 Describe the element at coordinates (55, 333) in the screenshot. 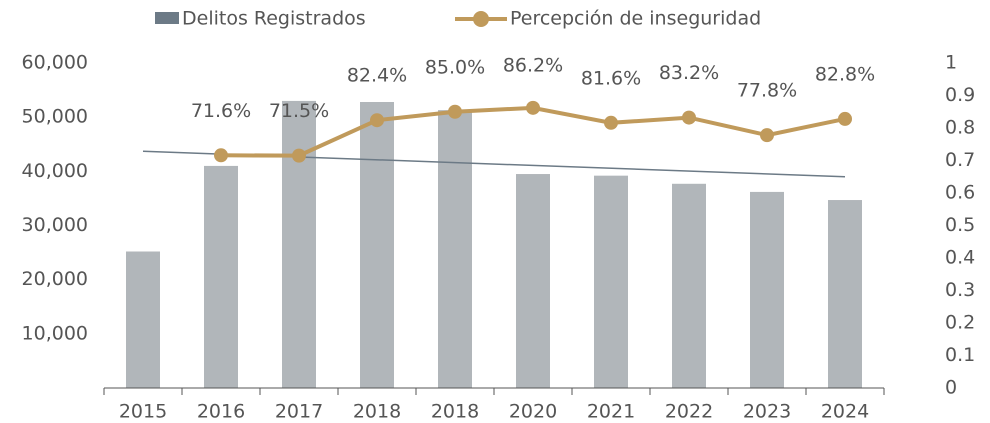

I see `y-tick-label: 10,000` at that location.